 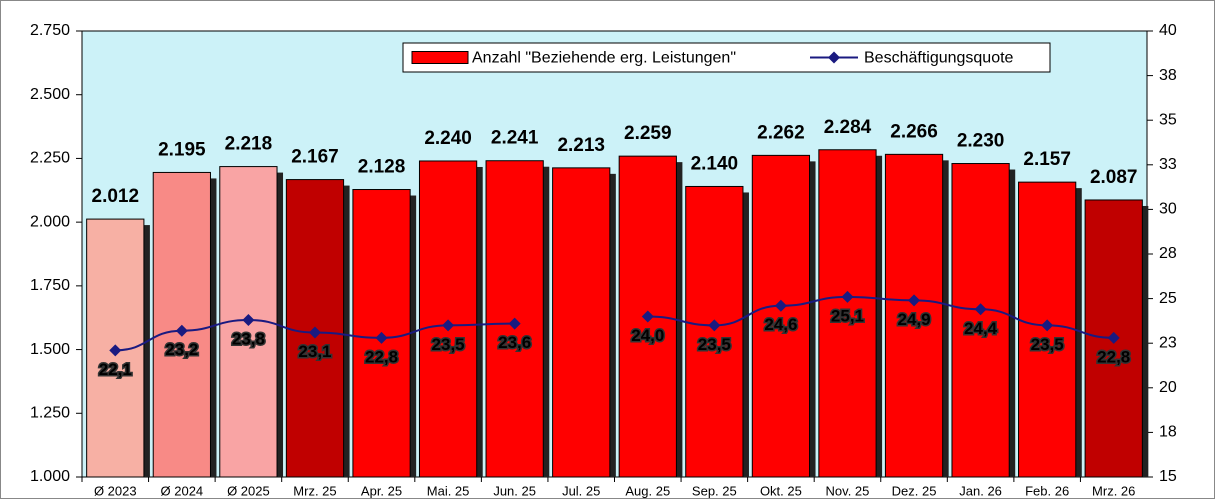 What do you see at coordinates (50, 94) in the screenshot?
I see `y-tick-label: 2.500` at bounding box center [50, 94].